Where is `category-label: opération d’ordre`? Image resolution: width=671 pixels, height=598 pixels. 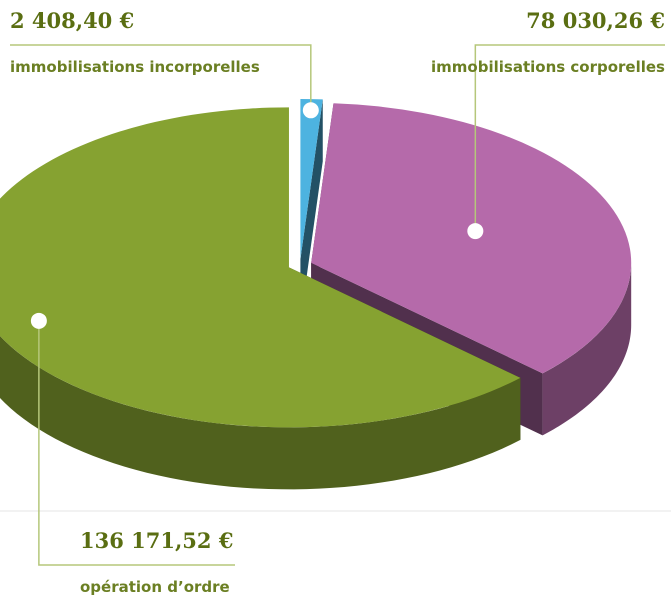 category-label: opération d’ordre is located at coordinates (155, 587).